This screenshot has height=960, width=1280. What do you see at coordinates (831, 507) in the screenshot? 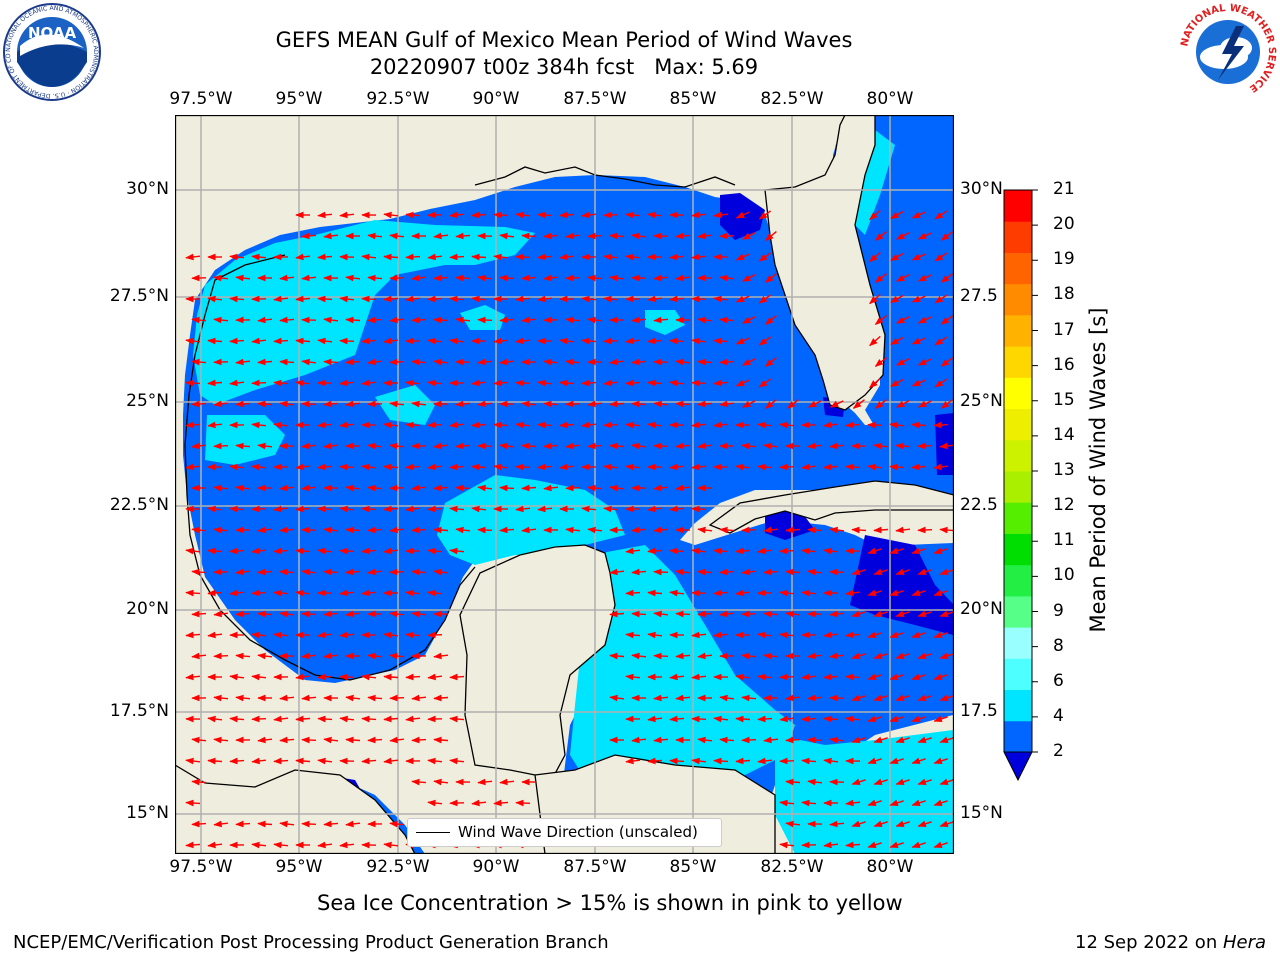
I see `cuba-island` at bounding box center [831, 507].